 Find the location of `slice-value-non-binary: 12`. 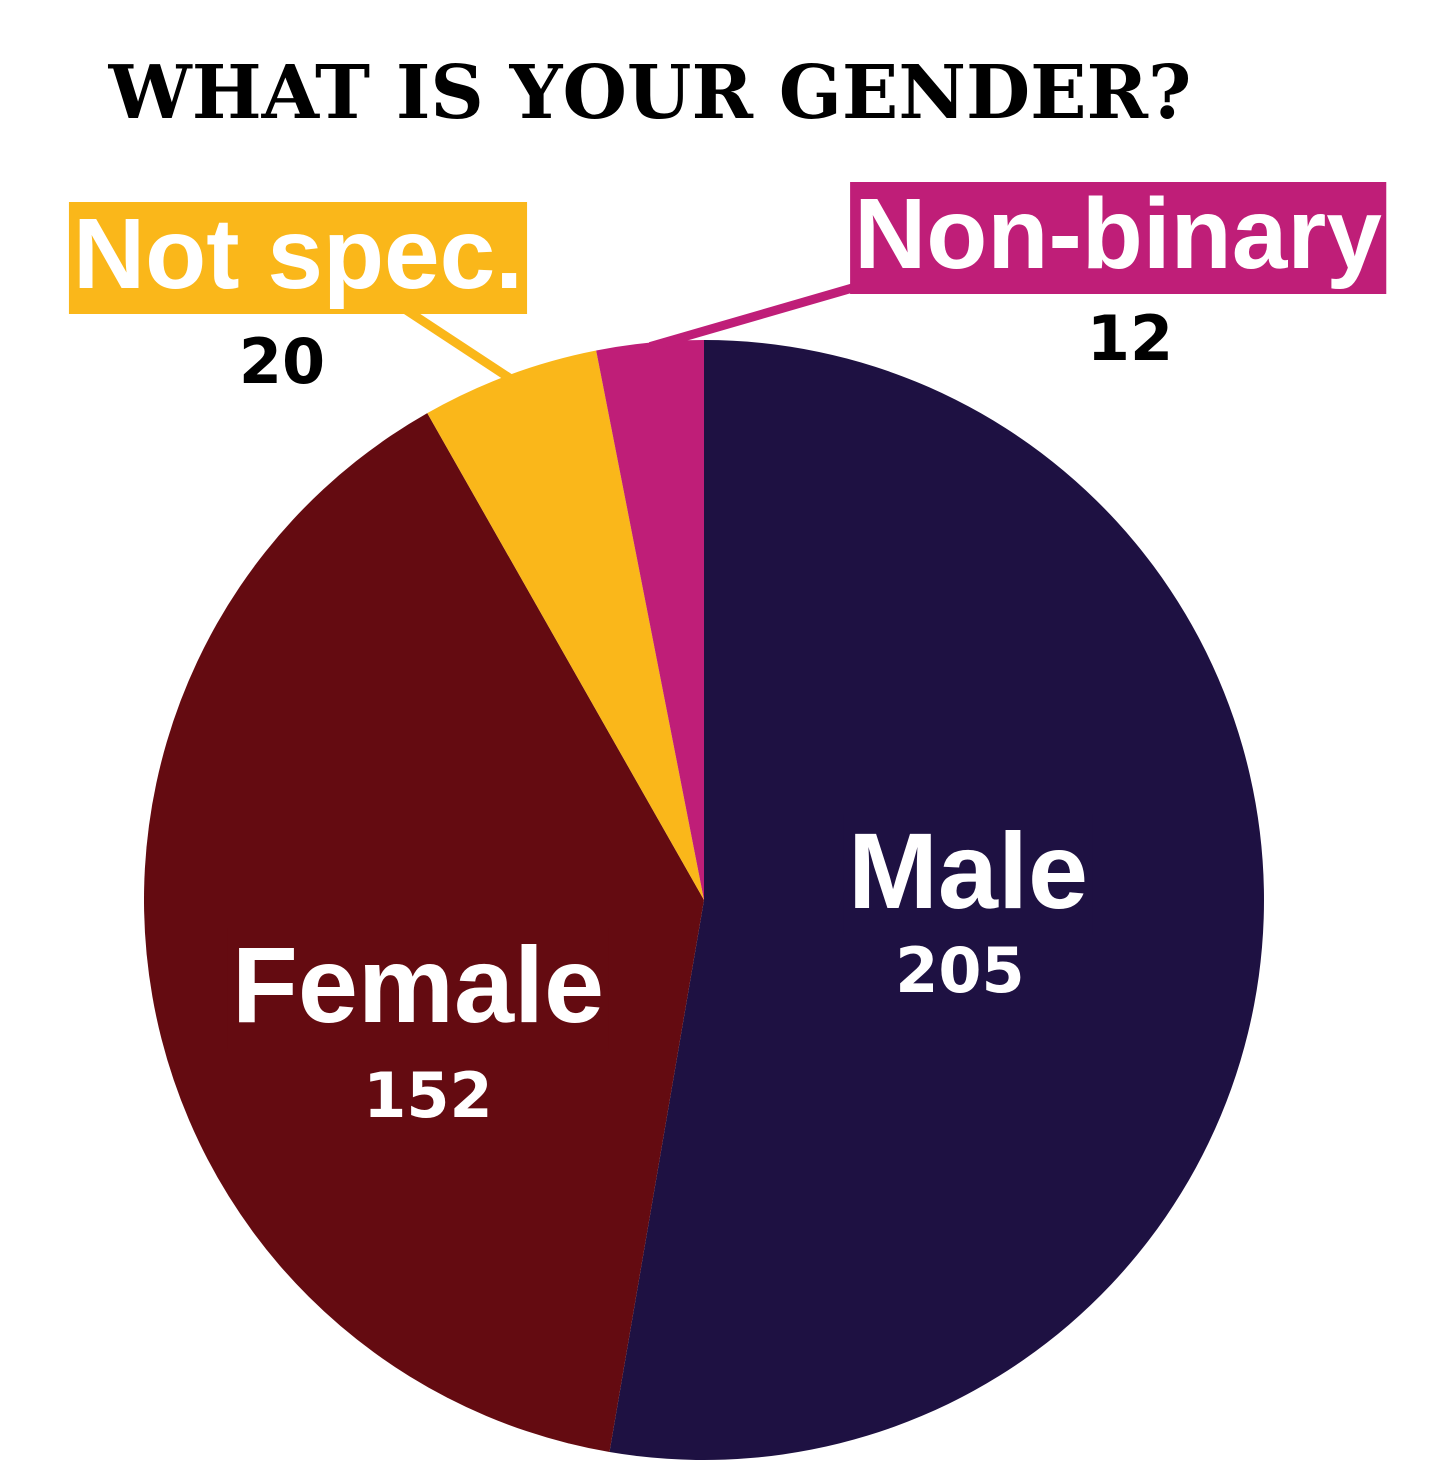

slice-value-non-binary: 12 is located at coordinates (1130, 338).